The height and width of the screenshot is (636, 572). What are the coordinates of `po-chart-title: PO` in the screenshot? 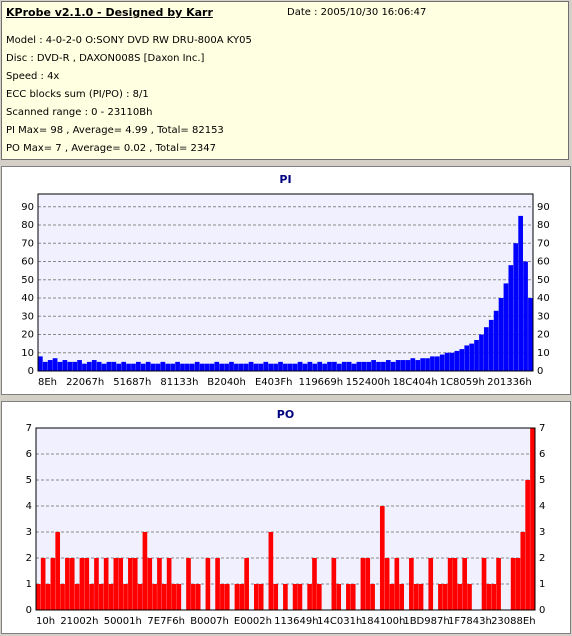 It's located at (285, 414).